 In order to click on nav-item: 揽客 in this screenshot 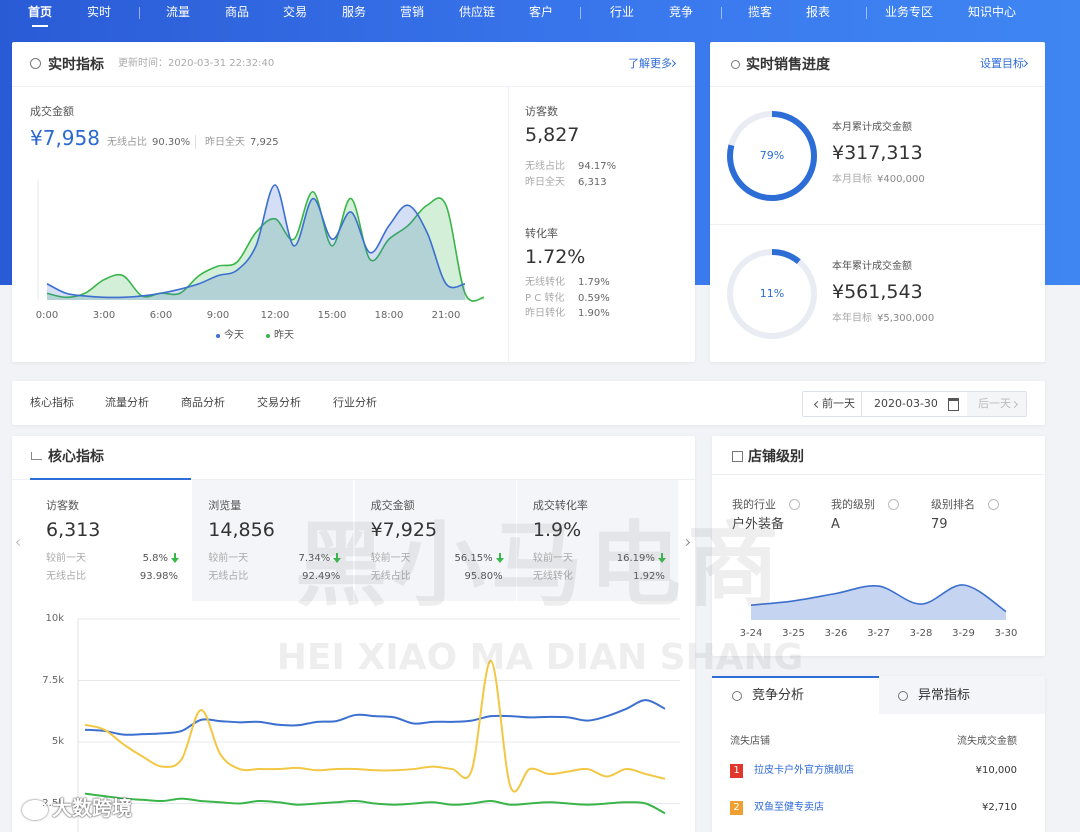, I will do `click(760, 12)`.